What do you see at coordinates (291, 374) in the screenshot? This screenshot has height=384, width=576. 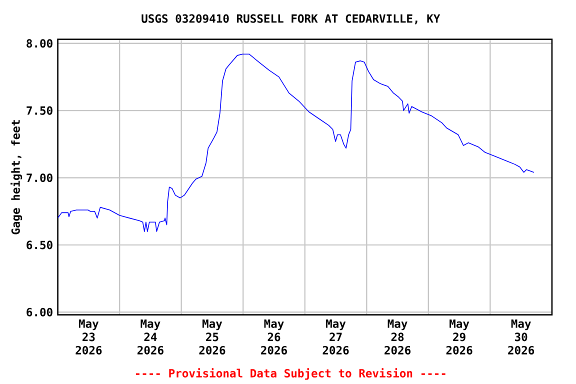 I see `text: ---- Provisional Data Subject to Revision ----` at bounding box center [291, 374].